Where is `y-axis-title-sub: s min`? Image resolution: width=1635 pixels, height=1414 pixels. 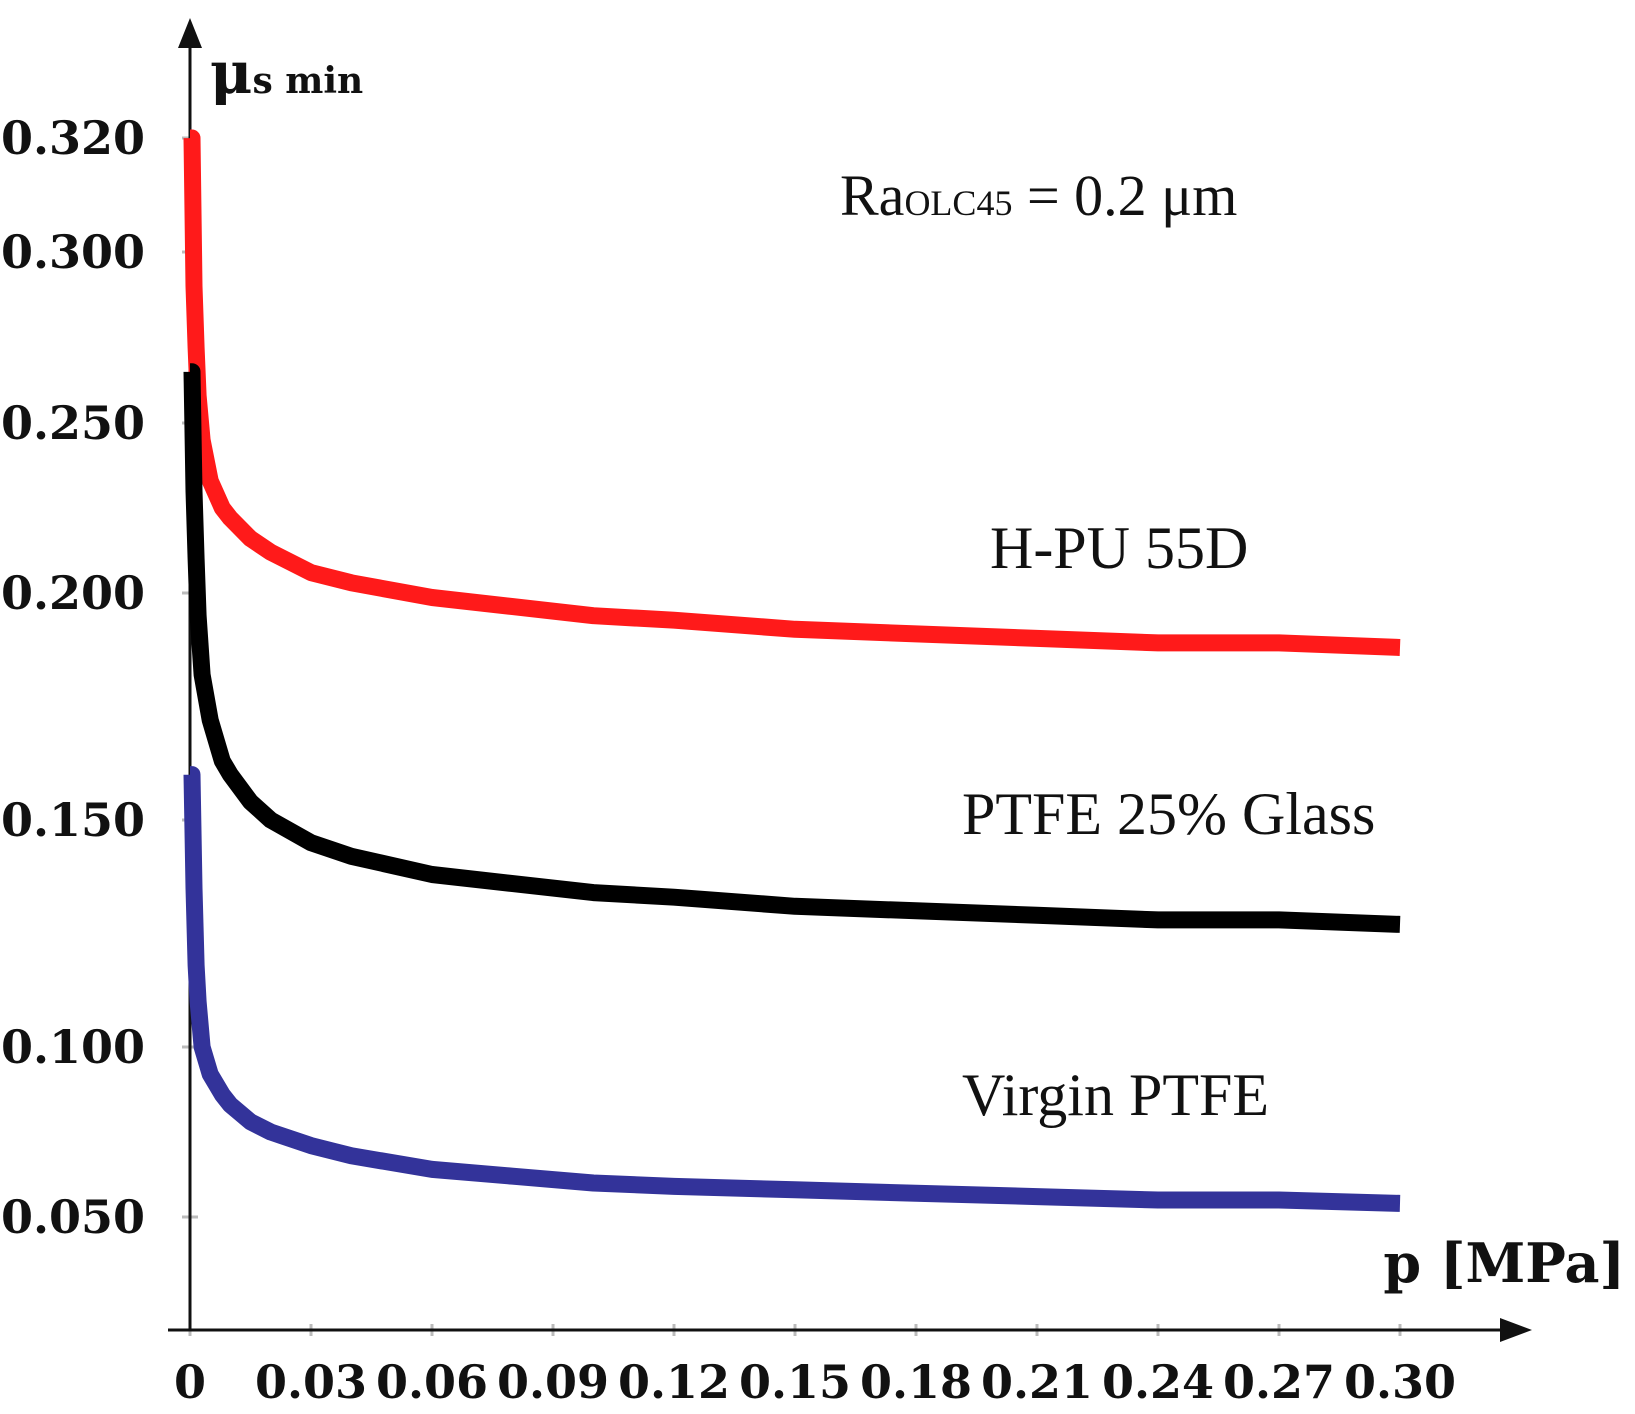 y-axis-title-sub: s min is located at coordinates (307, 81).